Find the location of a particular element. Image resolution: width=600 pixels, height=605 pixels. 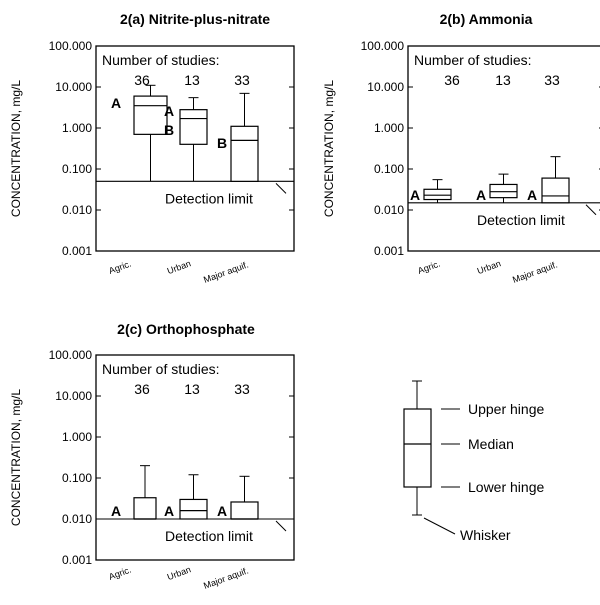

legend-lower-hinge: Lower hinge is located at coordinates (506, 487).